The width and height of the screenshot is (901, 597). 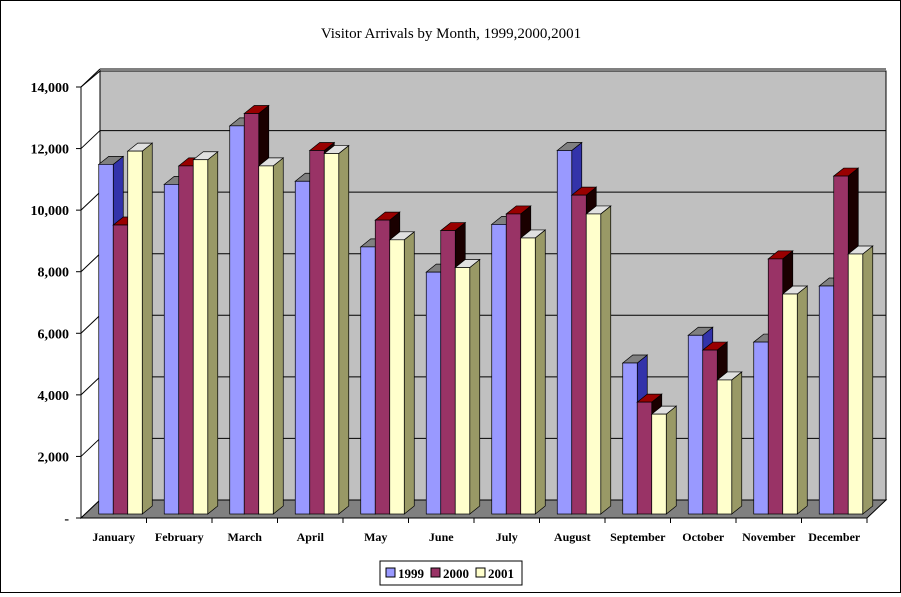 I want to click on y-tick-label: 8,000, so click(x=54, y=273).